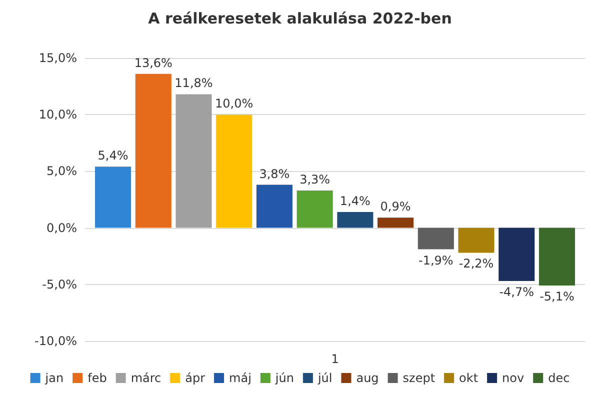 The height and width of the screenshot is (397, 600). I want to click on y-tick-label: 10,0%, so click(57, 115).